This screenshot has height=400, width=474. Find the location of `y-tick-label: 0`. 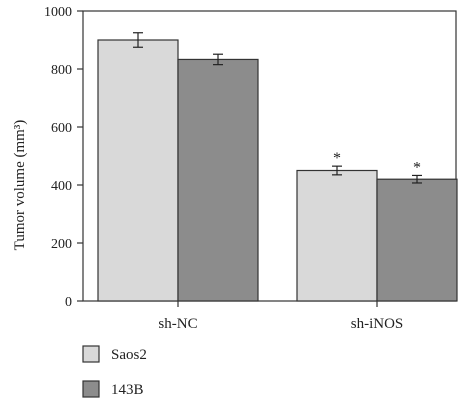

y-tick-label: 0 is located at coordinates (68, 302).